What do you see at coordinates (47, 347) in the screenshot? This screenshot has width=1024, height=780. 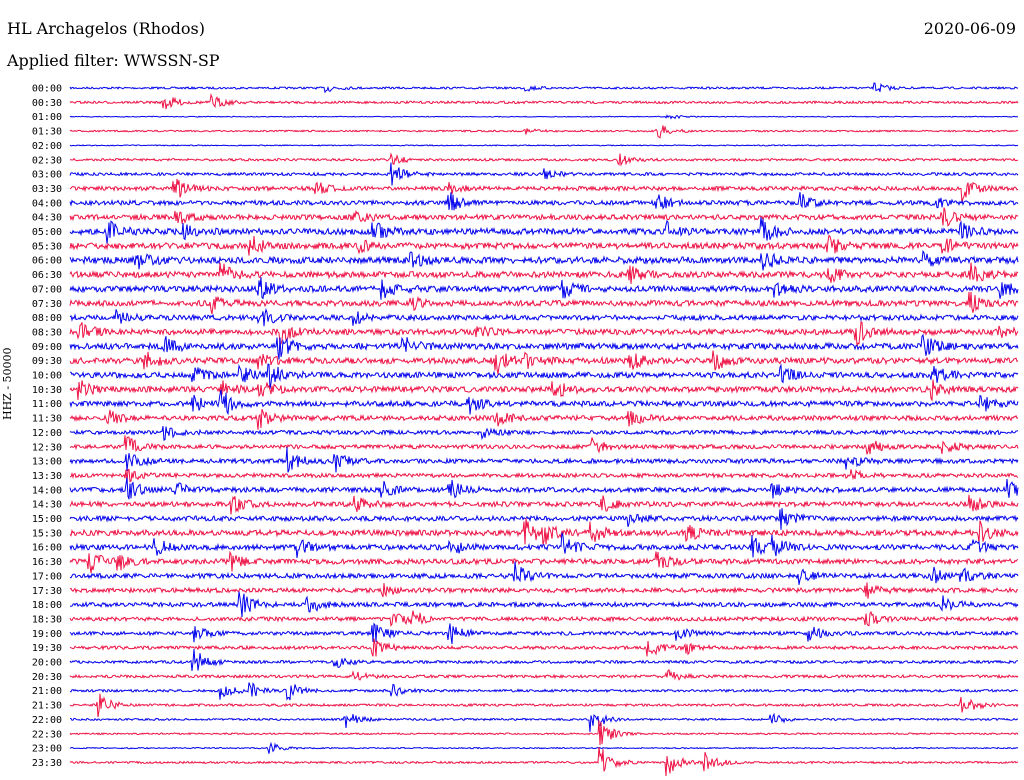 I see `row-label: 09:00` at bounding box center [47, 347].